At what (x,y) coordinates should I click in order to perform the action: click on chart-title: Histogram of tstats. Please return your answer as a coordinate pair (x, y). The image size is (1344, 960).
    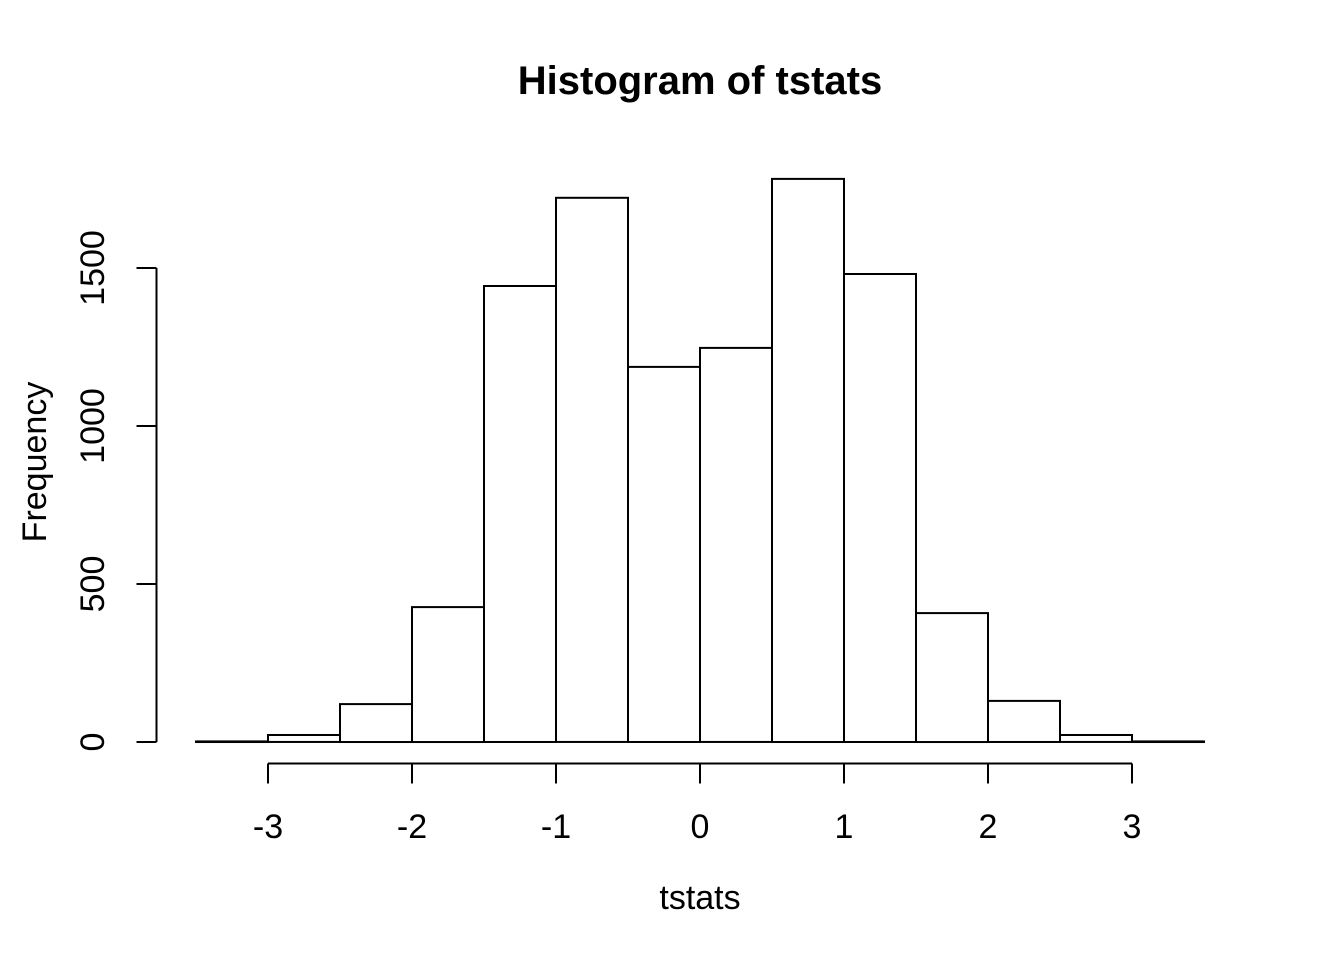
    Looking at the image, I should click on (700, 81).